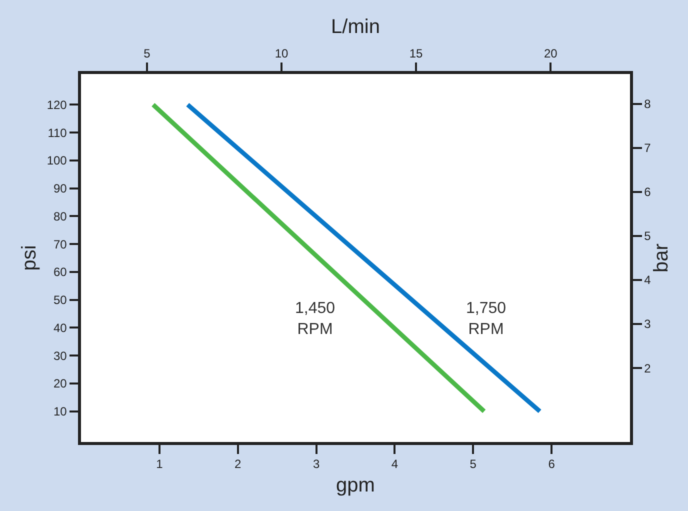  I want to click on x2-axis-title: L/min, so click(355, 27).